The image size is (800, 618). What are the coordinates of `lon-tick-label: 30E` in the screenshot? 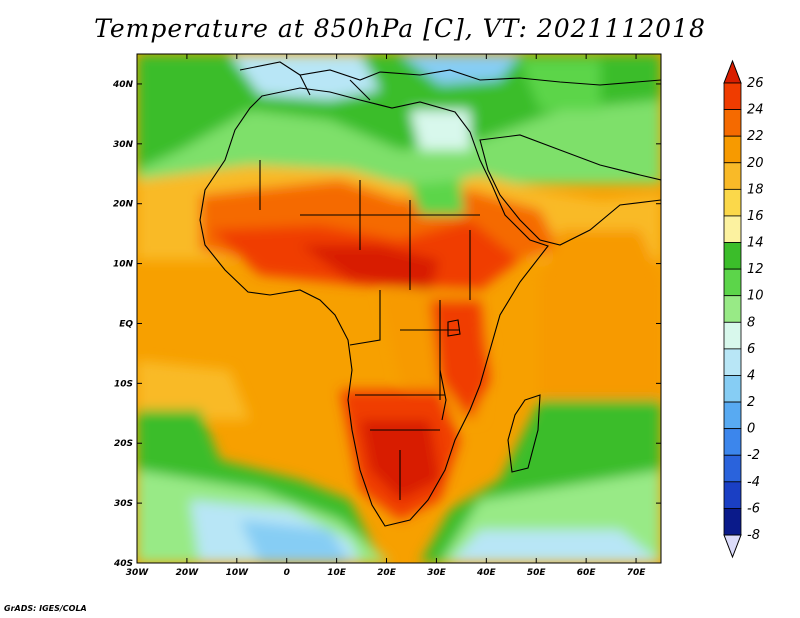 It's located at (437, 573).